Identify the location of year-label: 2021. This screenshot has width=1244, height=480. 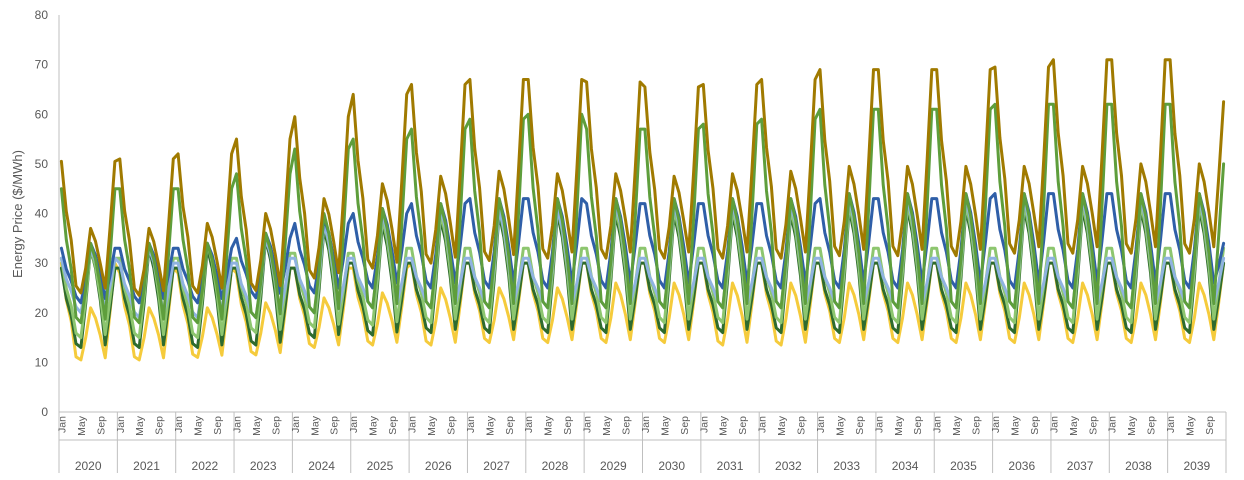
(146, 466).